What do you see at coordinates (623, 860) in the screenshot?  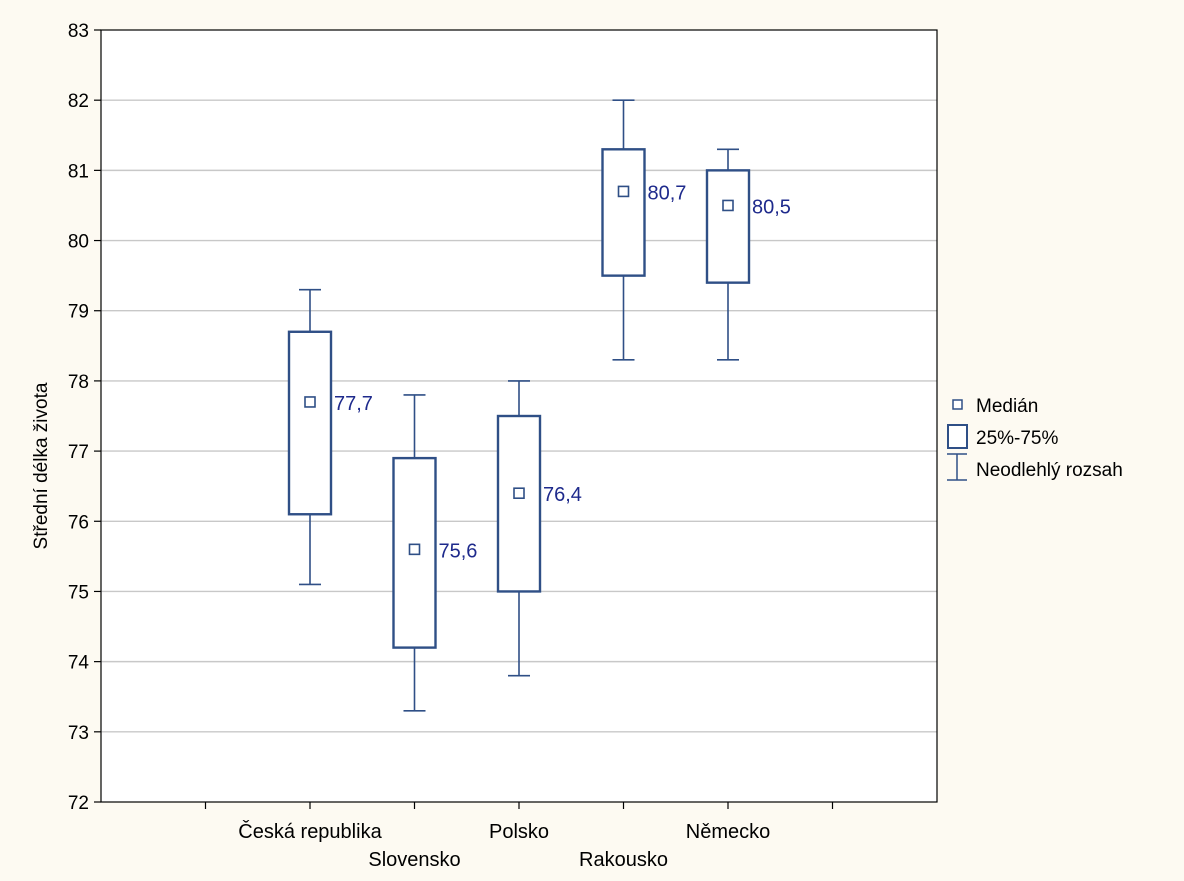 I see `category-label: Rakousko` at bounding box center [623, 860].